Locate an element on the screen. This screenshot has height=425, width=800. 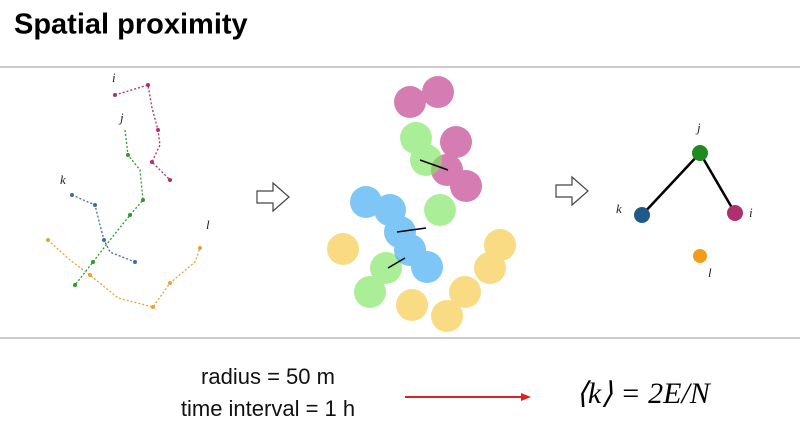
slide-title: Spatial proximity is located at coordinates (131, 25).